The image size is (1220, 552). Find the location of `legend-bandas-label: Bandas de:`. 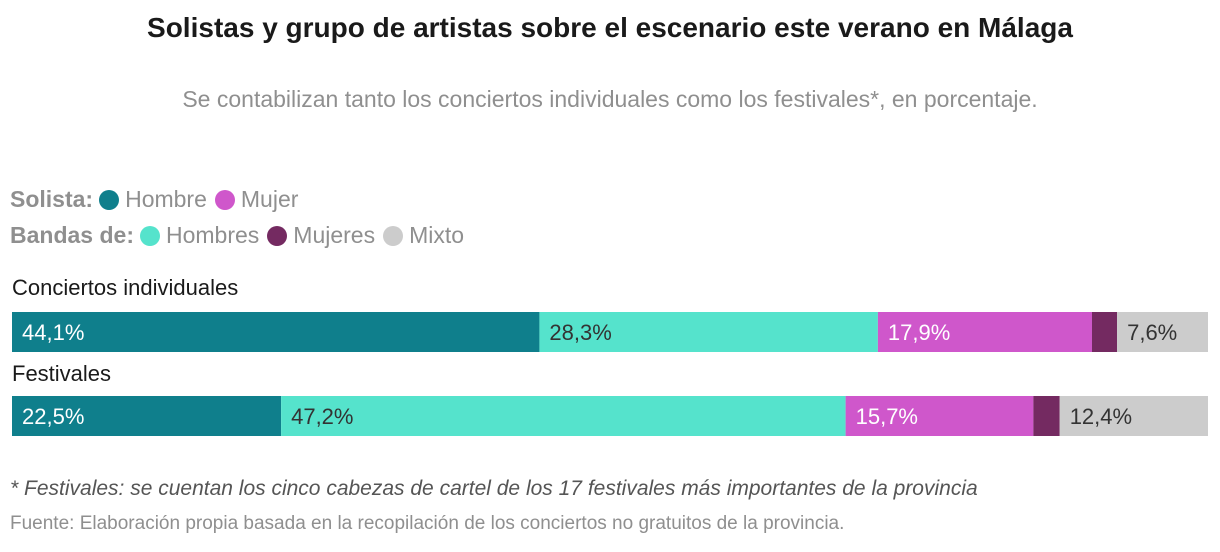

legend-bandas-label: Bandas de: is located at coordinates (72, 235).